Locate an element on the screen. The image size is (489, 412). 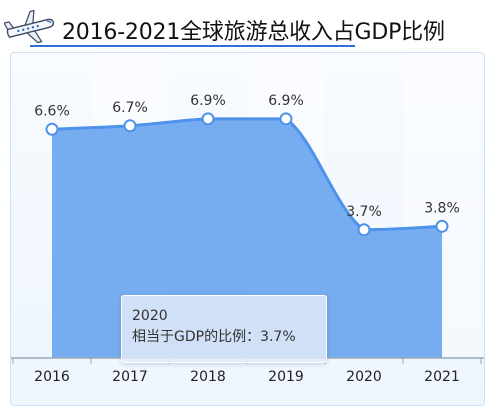
x-tick-label: 2019 is located at coordinates (286, 377).